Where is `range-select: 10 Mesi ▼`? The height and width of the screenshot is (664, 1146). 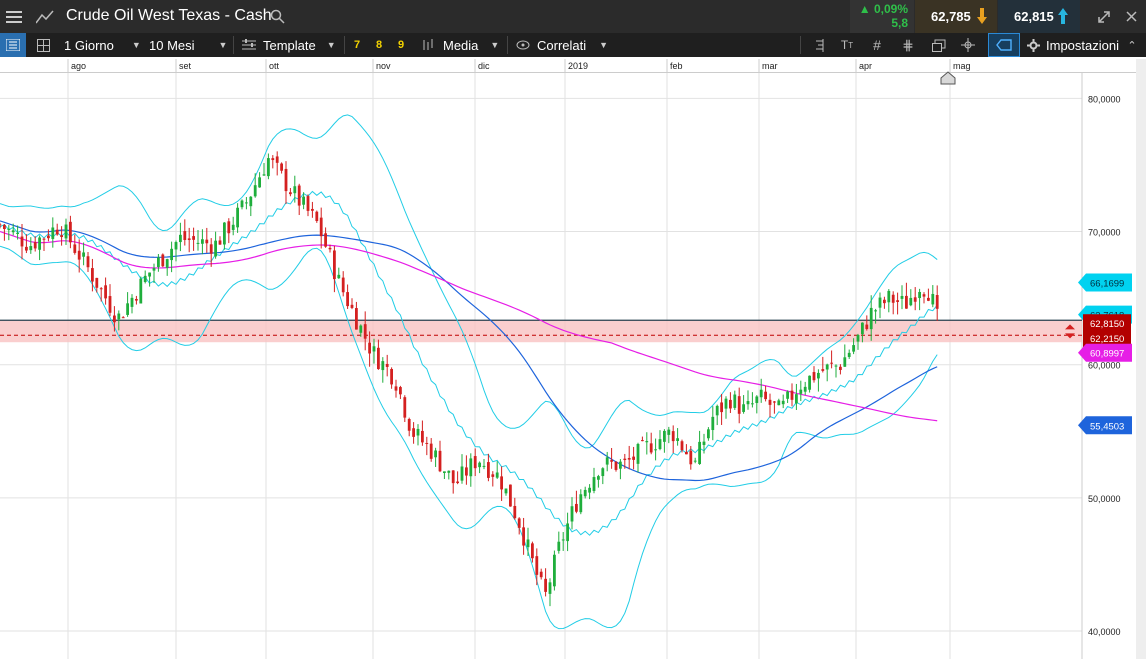 range-select: 10 Mesi ▼ is located at coordinates (188, 45).